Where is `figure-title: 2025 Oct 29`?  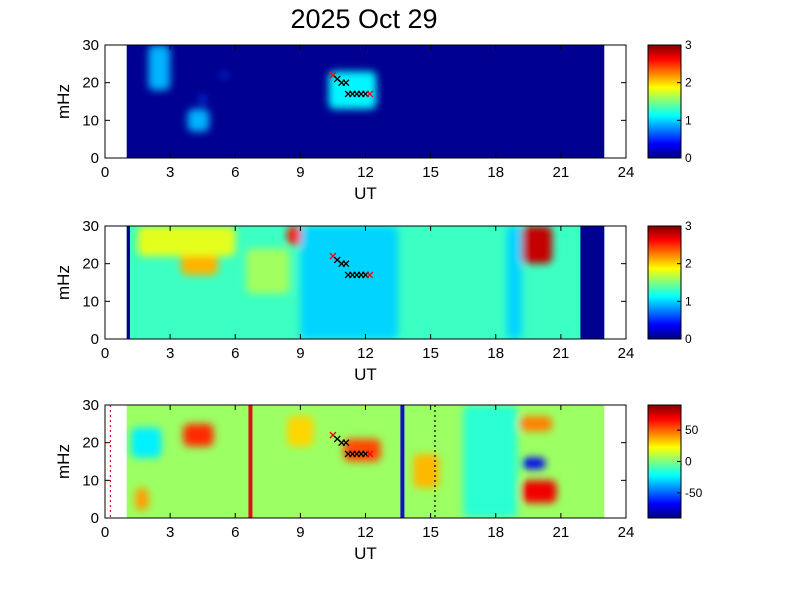 figure-title: 2025 Oct 29 is located at coordinates (363, 19).